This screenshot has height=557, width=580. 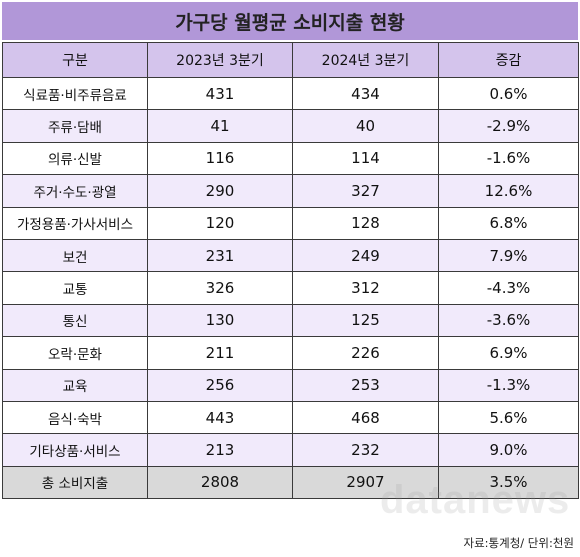 I want to click on row-2023q3: 2808, so click(x=220, y=482).